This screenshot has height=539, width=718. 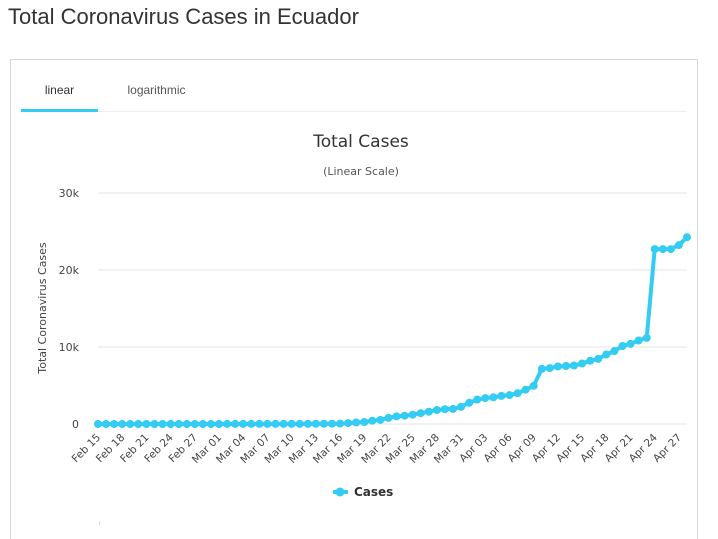 I want to click on tab-logarithmic: logarithmic, so click(x=156, y=90).